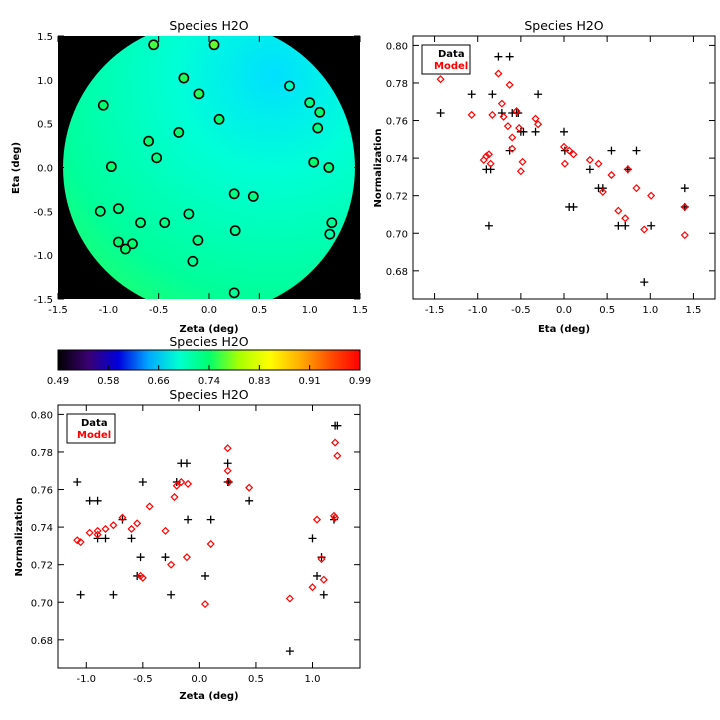 The height and width of the screenshot is (720, 720). What do you see at coordinates (42, 528) in the screenshot?
I see `2-ytick-label: 0.74` at bounding box center [42, 528].